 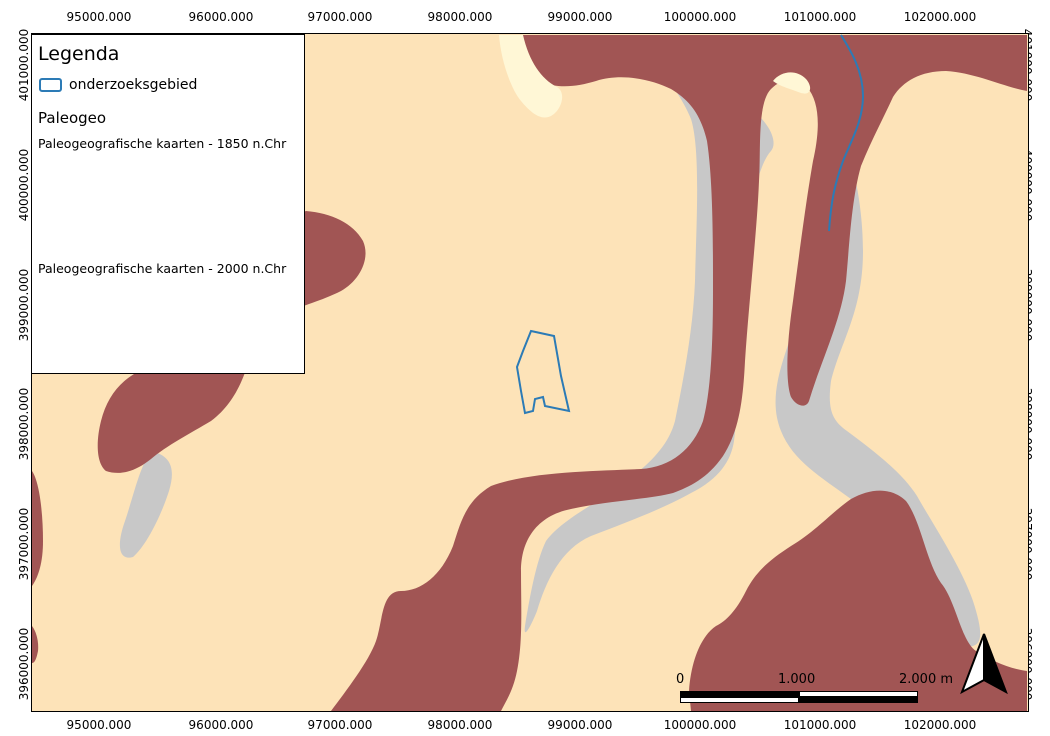 What do you see at coordinates (24, 544) in the screenshot?
I see `y-tick-left: 397000.000` at bounding box center [24, 544].